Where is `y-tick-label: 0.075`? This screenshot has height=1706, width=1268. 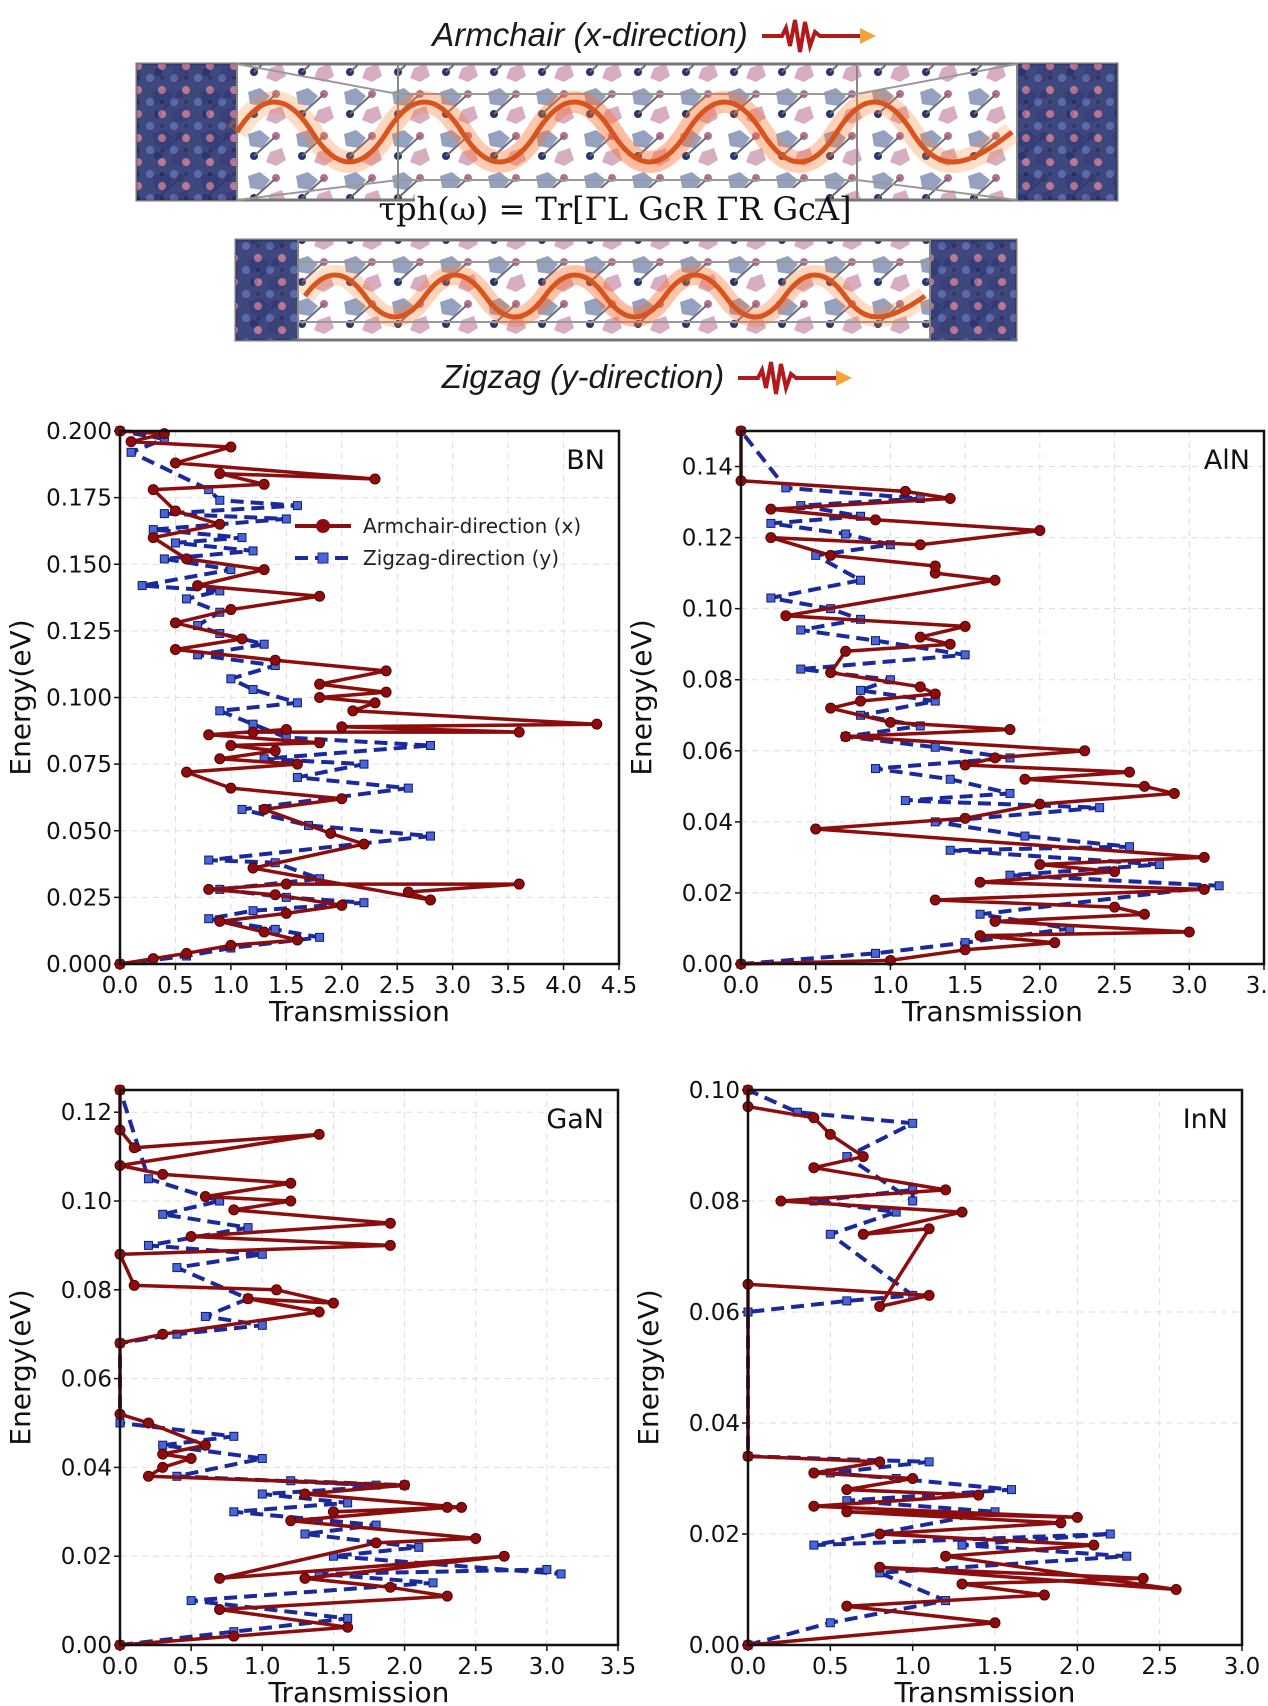 y-tick-label: 0.075 is located at coordinates (79, 765).